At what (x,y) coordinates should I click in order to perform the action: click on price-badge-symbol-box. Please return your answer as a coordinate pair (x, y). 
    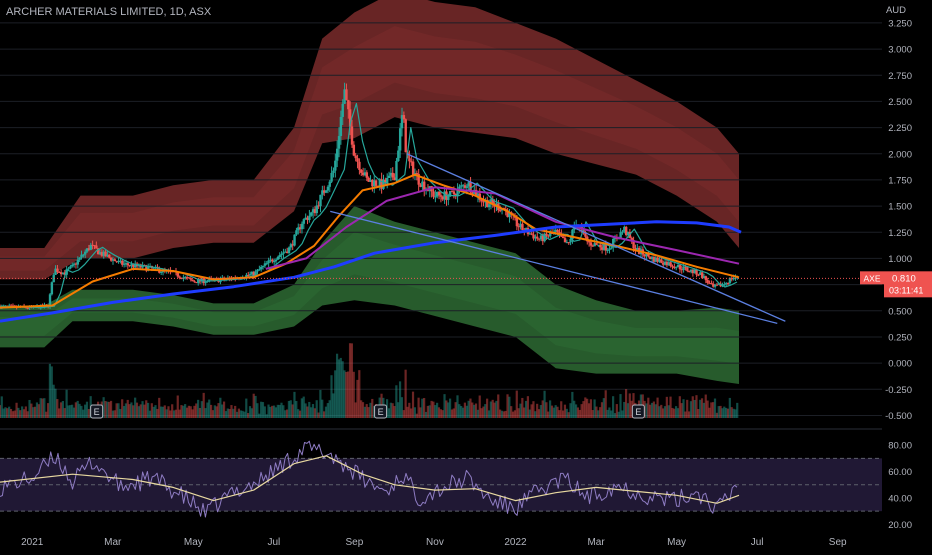
    Looking at the image, I should click on (872, 278).